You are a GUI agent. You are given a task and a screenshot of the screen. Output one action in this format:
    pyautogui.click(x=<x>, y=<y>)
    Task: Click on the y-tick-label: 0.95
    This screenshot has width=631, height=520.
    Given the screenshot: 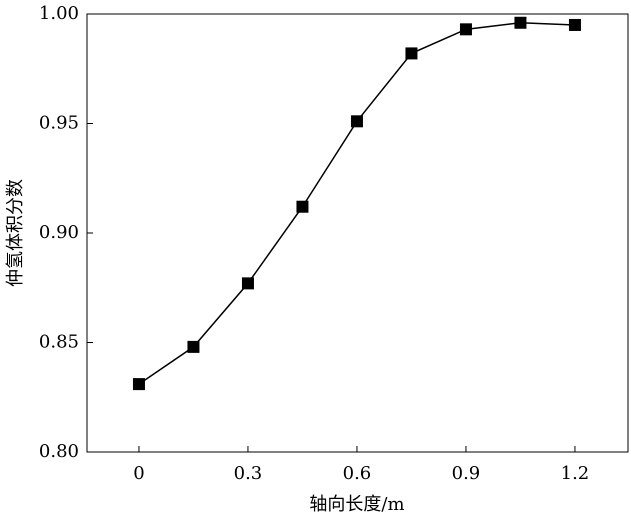 What is the action you would take?
    pyautogui.click(x=59, y=123)
    